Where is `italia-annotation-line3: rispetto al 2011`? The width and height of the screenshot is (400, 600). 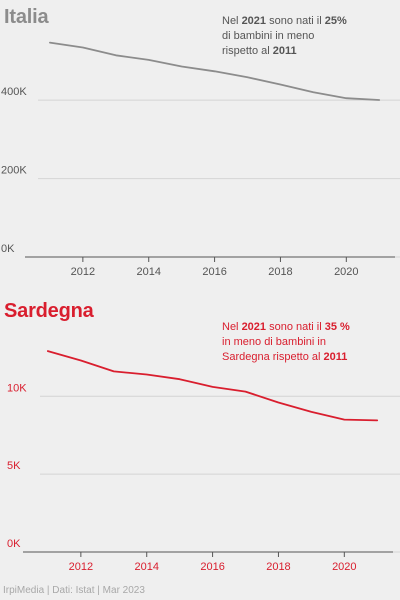 italia-annotation-line3: rispetto al 2011 is located at coordinates (259, 51).